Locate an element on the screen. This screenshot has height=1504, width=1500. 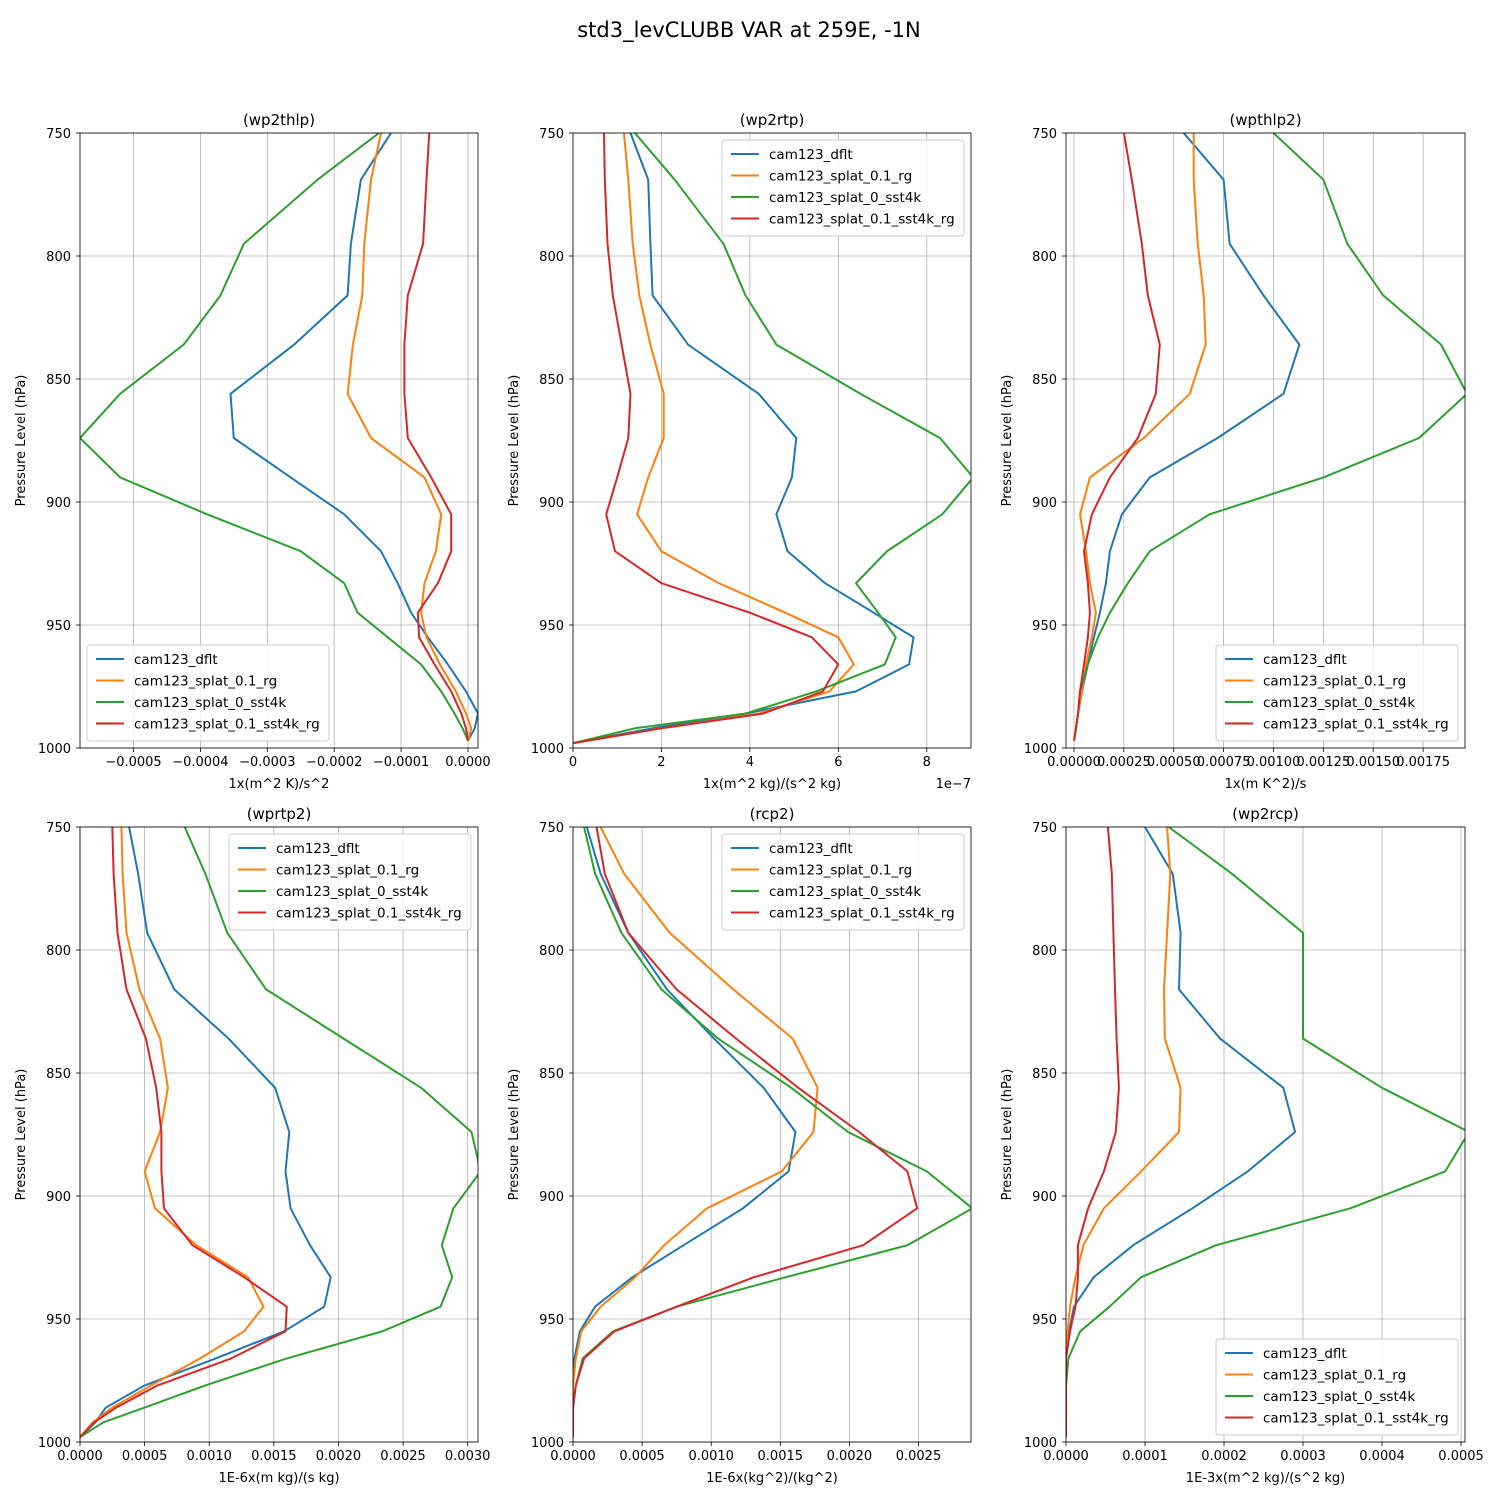
x-tick-label: 0.00100 is located at coordinates (1274, 762).